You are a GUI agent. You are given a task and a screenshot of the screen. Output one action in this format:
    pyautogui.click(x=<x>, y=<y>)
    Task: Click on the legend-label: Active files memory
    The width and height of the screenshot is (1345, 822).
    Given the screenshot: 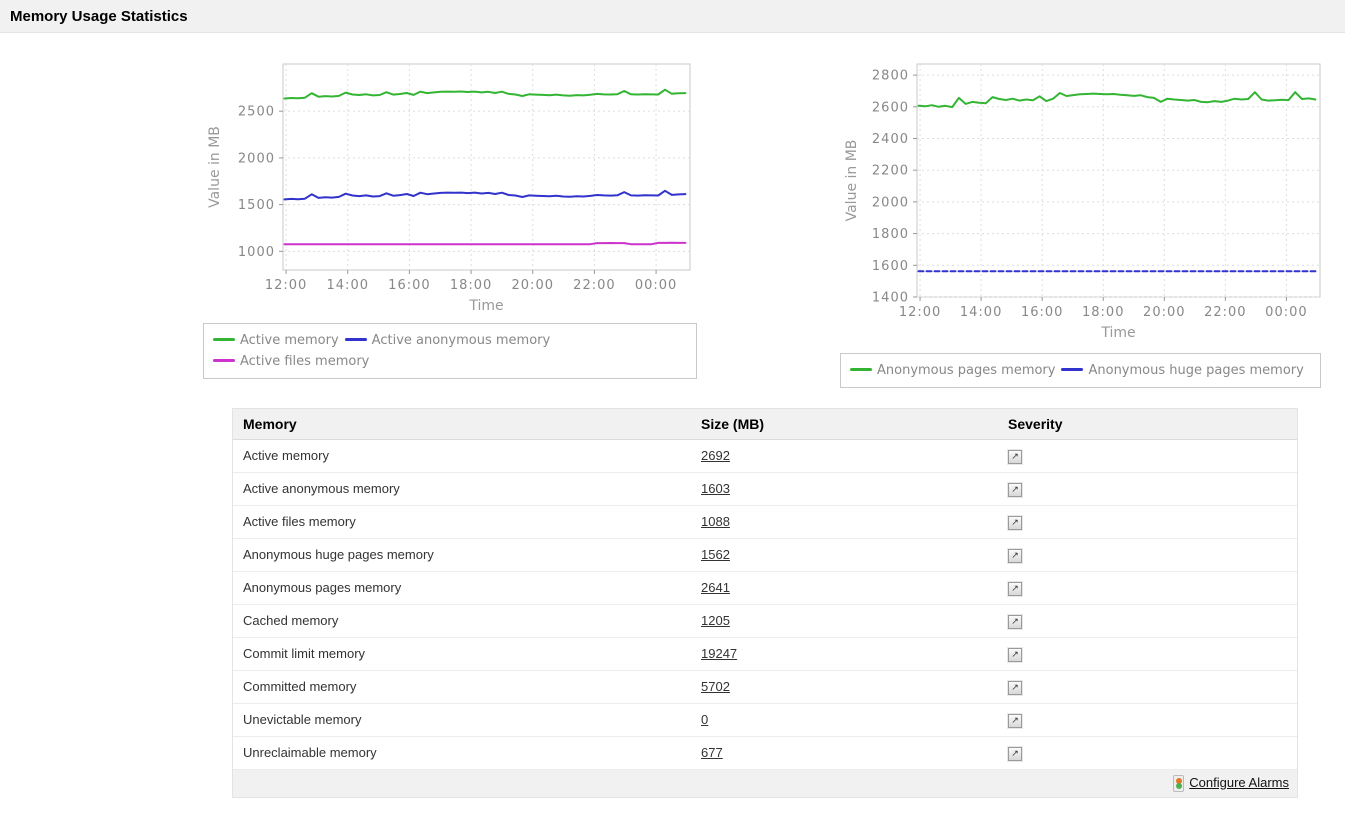 What is the action you would take?
    pyautogui.click(x=305, y=361)
    